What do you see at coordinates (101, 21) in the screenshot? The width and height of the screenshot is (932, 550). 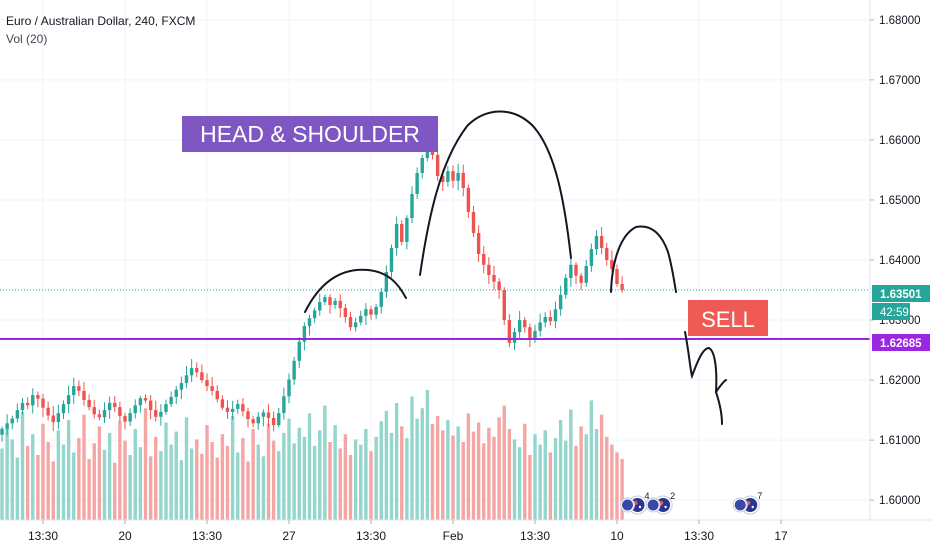 I see `symbol-title: Euro / Australian Dollar, 240, FXCM` at bounding box center [101, 21].